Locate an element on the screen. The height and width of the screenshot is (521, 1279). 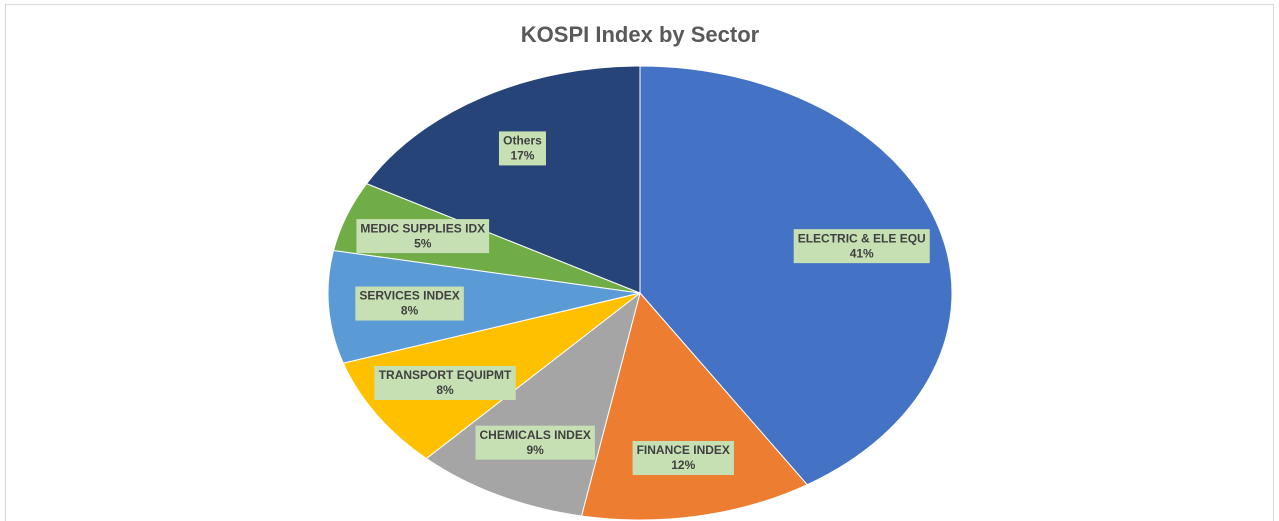
data-label-value: 17% is located at coordinates (522, 156).